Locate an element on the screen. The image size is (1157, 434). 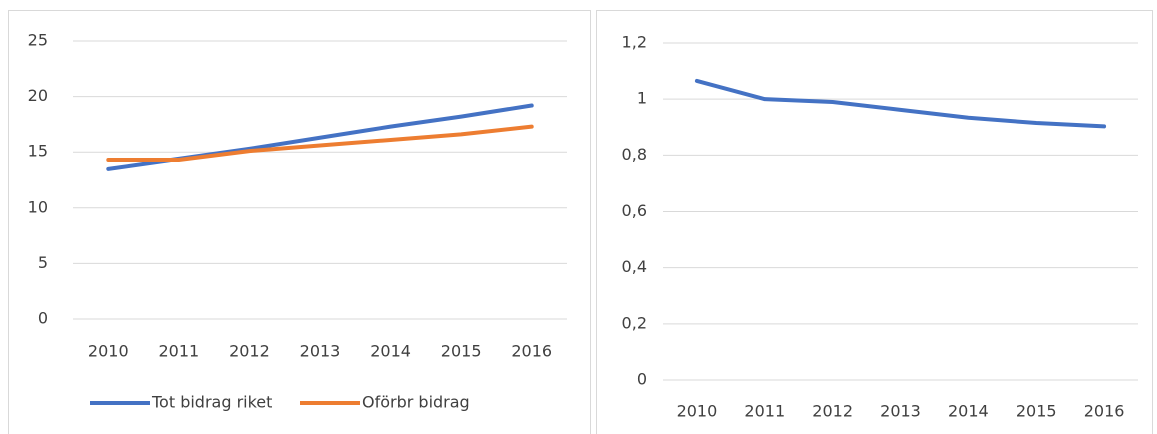
y-tick-label: 10 is located at coordinates (38, 206).